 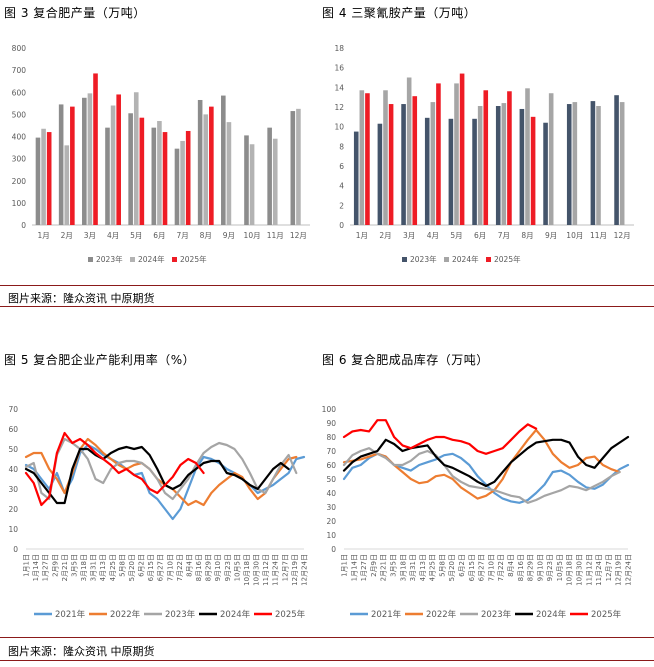 I want to click on x-tick-label: 6月2日, so click(x=462, y=565).